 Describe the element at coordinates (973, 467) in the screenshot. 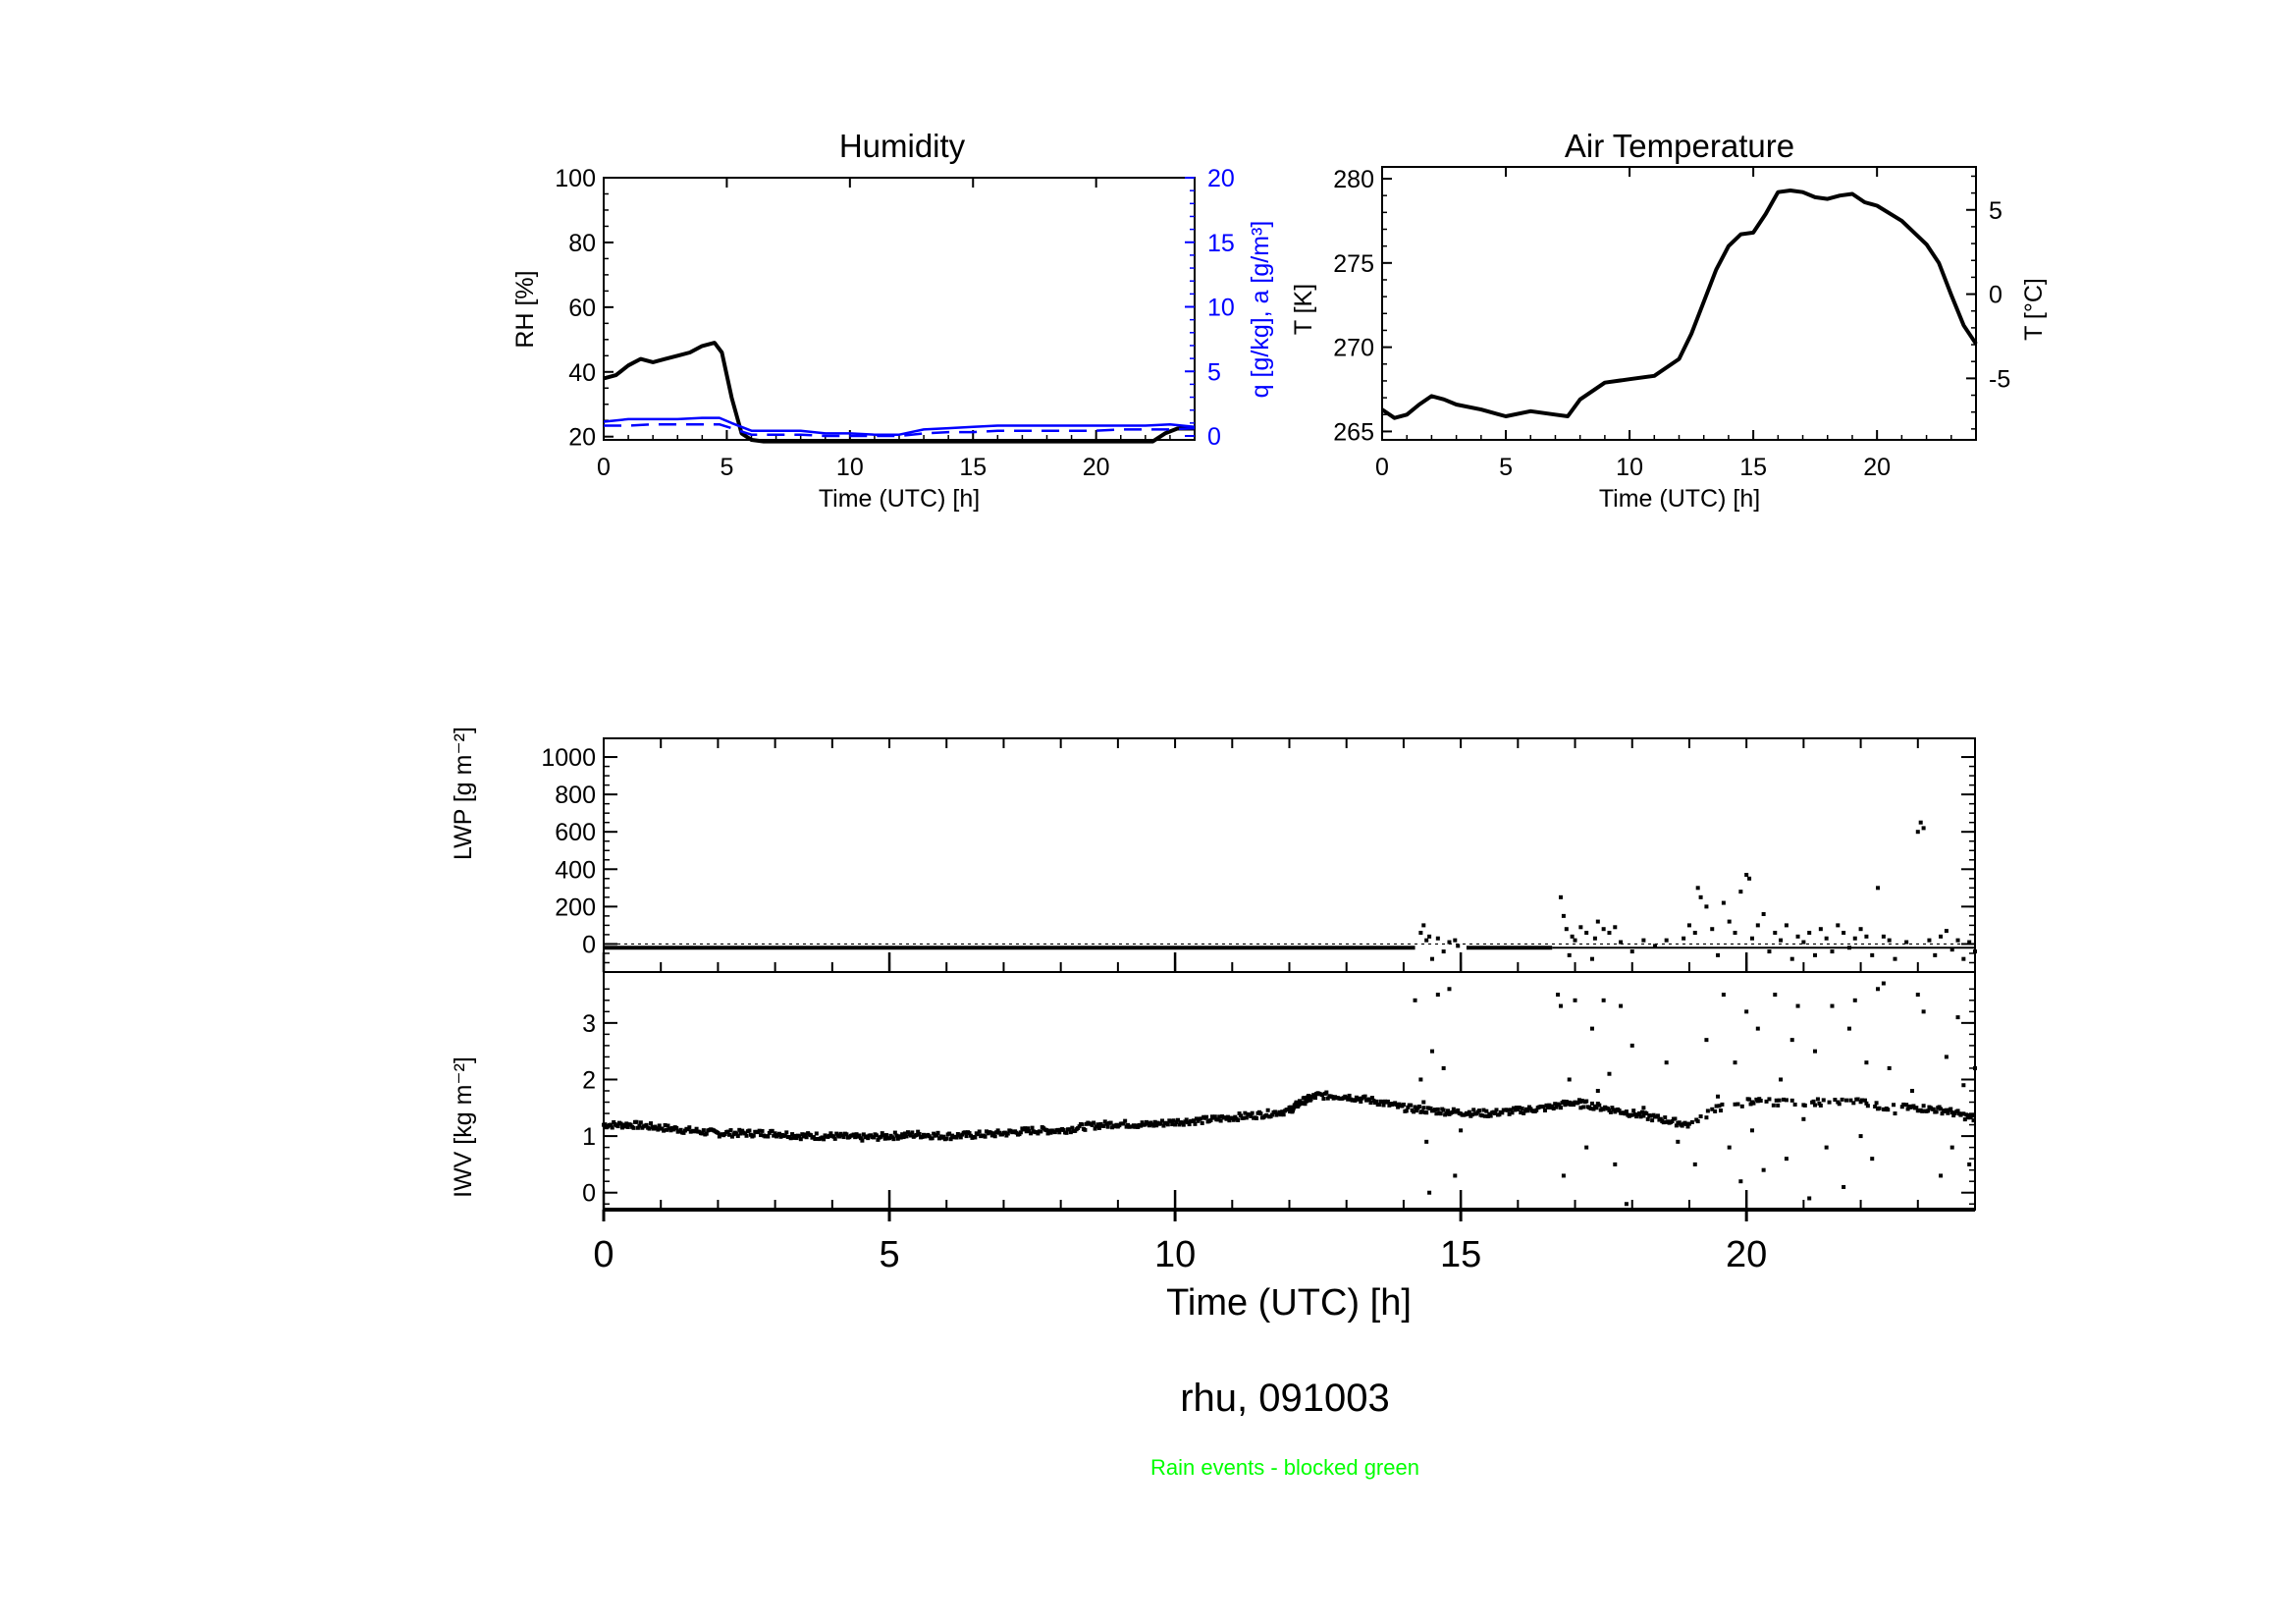

I see `humidity-xtick-label: 15` at that location.